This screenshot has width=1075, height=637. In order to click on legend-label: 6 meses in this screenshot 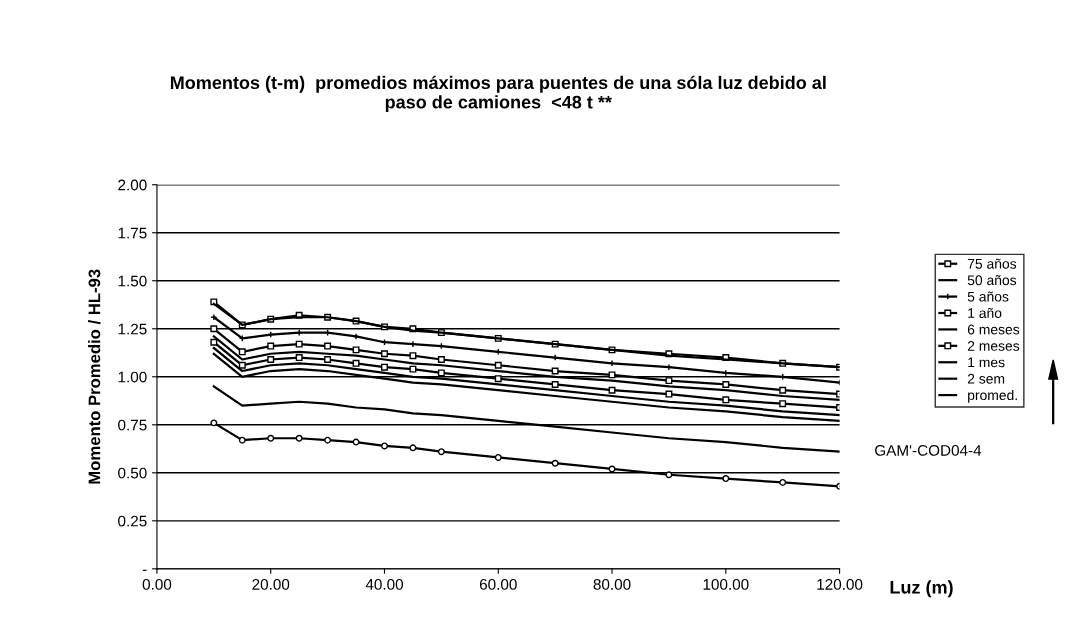, I will do `click(993, 329)`.